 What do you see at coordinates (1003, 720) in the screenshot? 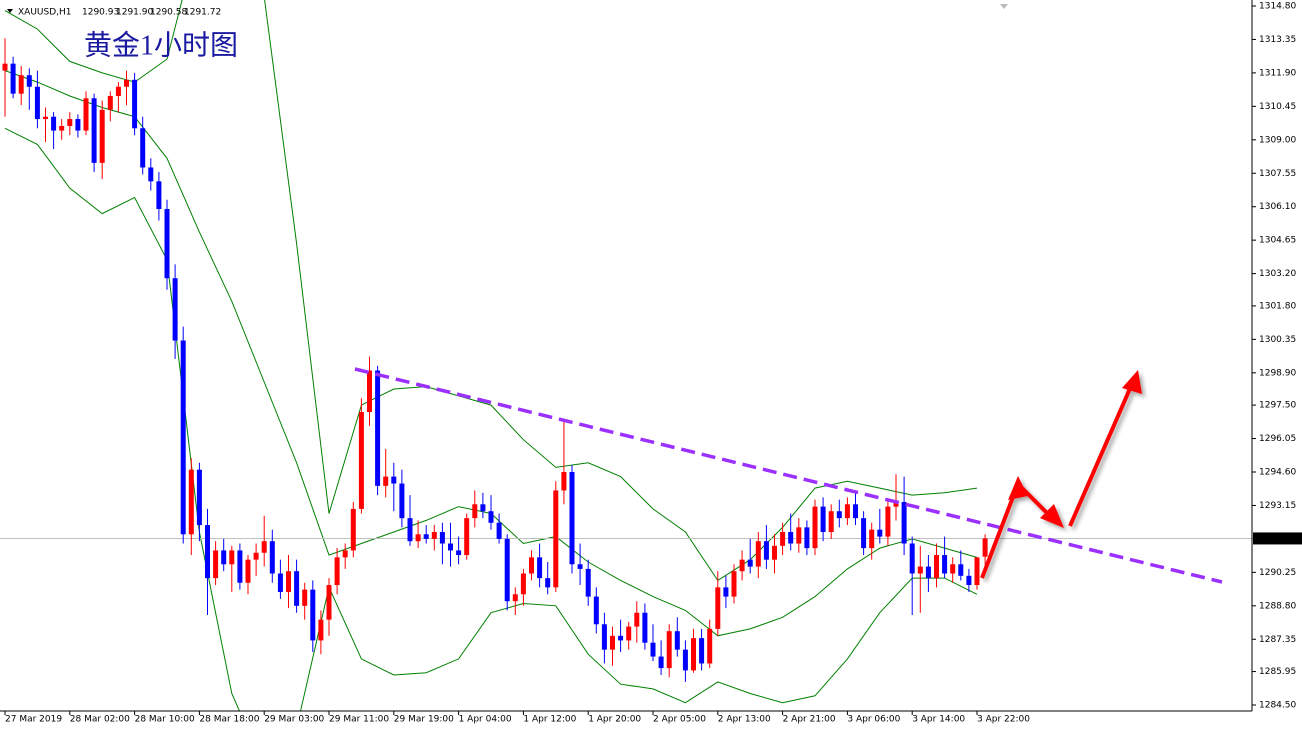
I see `x-tick-label: 3 Apr 22:00` at bounding box center [1003, 720].